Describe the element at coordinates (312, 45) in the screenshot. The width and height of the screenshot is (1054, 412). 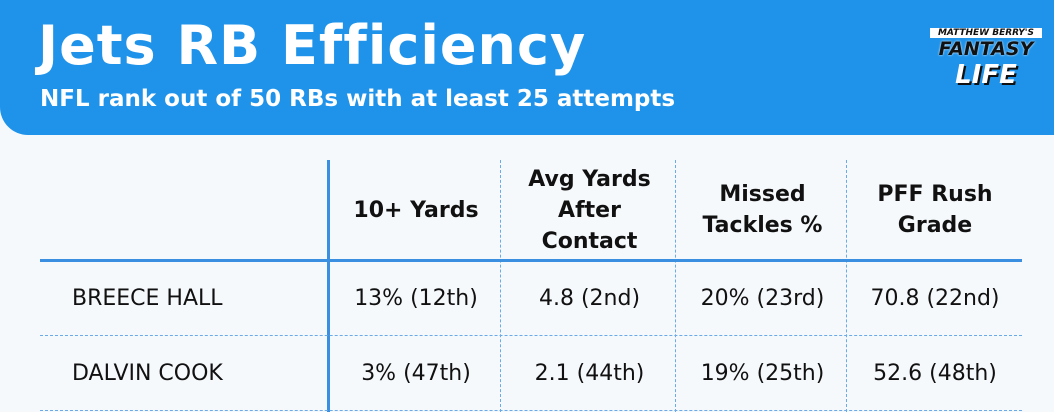
I see `title: Jets RB Efficiency` at that location.